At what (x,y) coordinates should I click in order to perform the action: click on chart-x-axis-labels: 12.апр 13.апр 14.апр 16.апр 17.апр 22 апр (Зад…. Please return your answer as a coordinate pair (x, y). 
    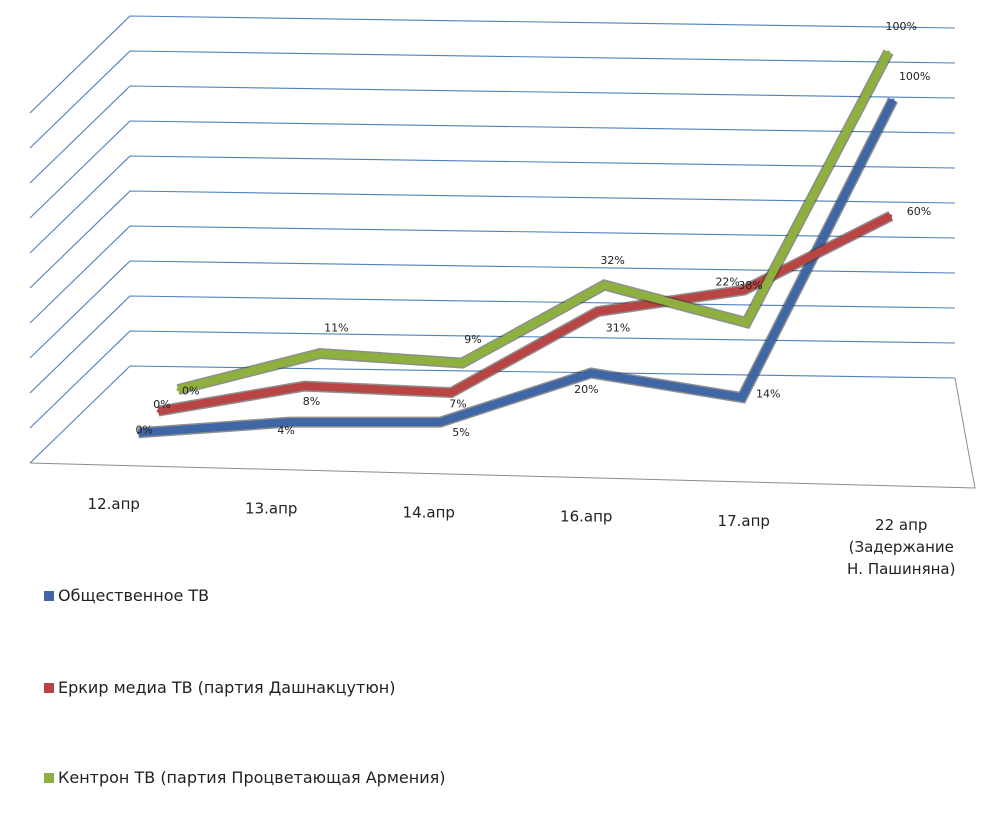
    Looking at the image, I should click on (522, 536).